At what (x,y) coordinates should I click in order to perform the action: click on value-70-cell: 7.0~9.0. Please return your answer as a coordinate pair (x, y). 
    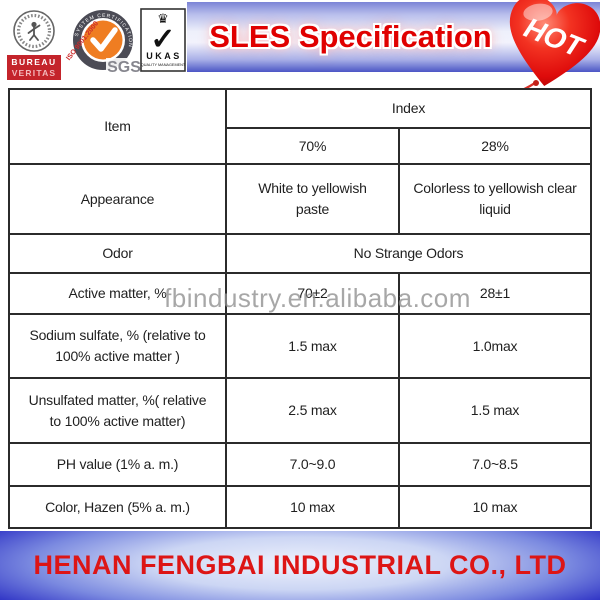
    Looking at the image, I should click on (312, 464).